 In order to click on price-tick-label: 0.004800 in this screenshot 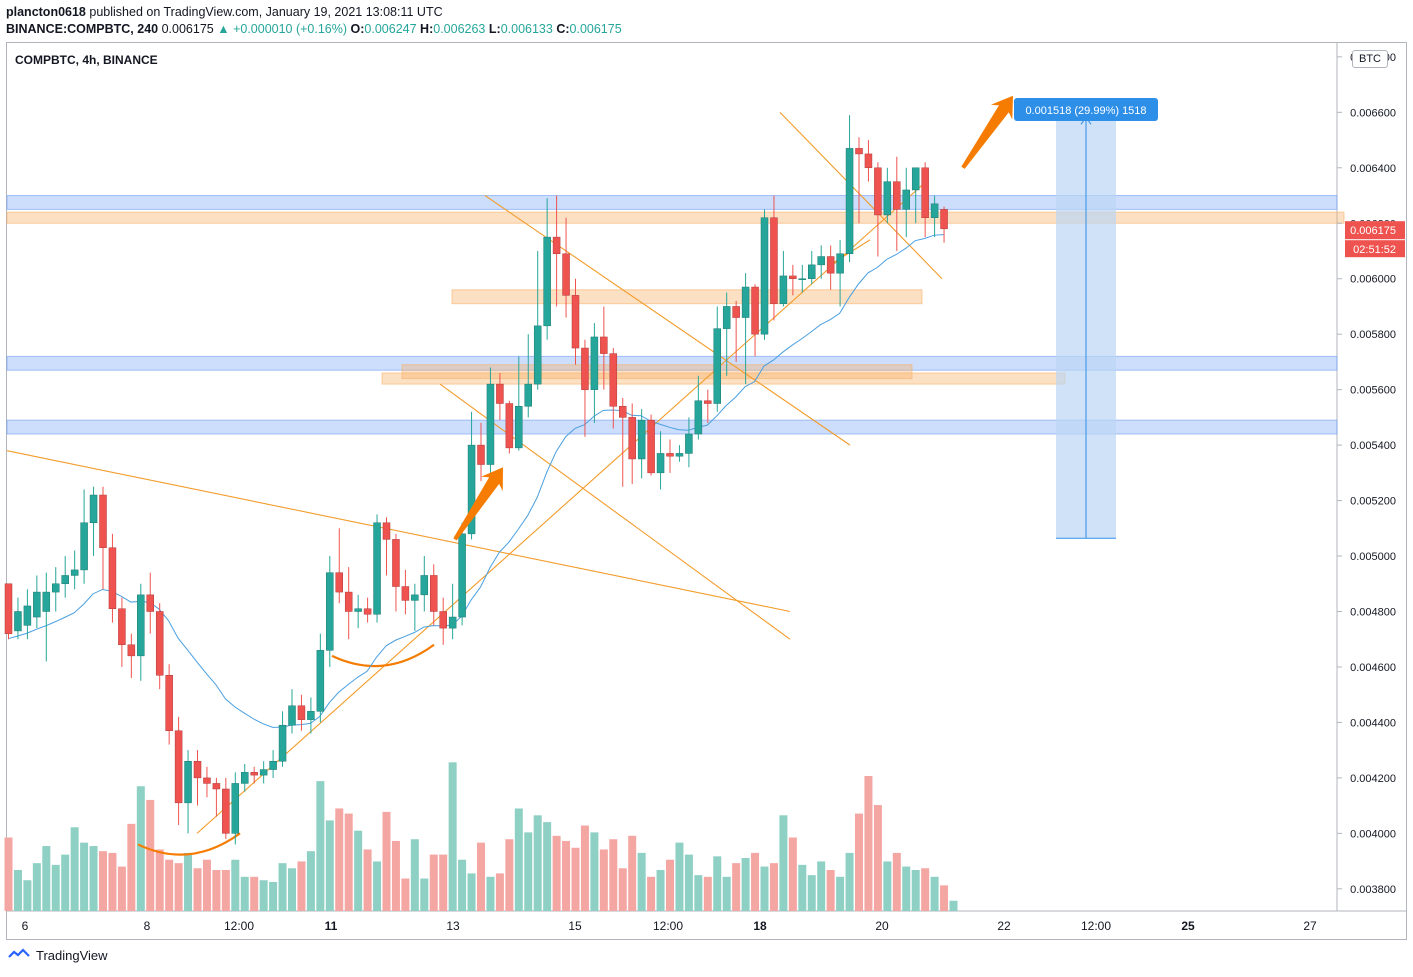, I will do `click(1373, 612)`.